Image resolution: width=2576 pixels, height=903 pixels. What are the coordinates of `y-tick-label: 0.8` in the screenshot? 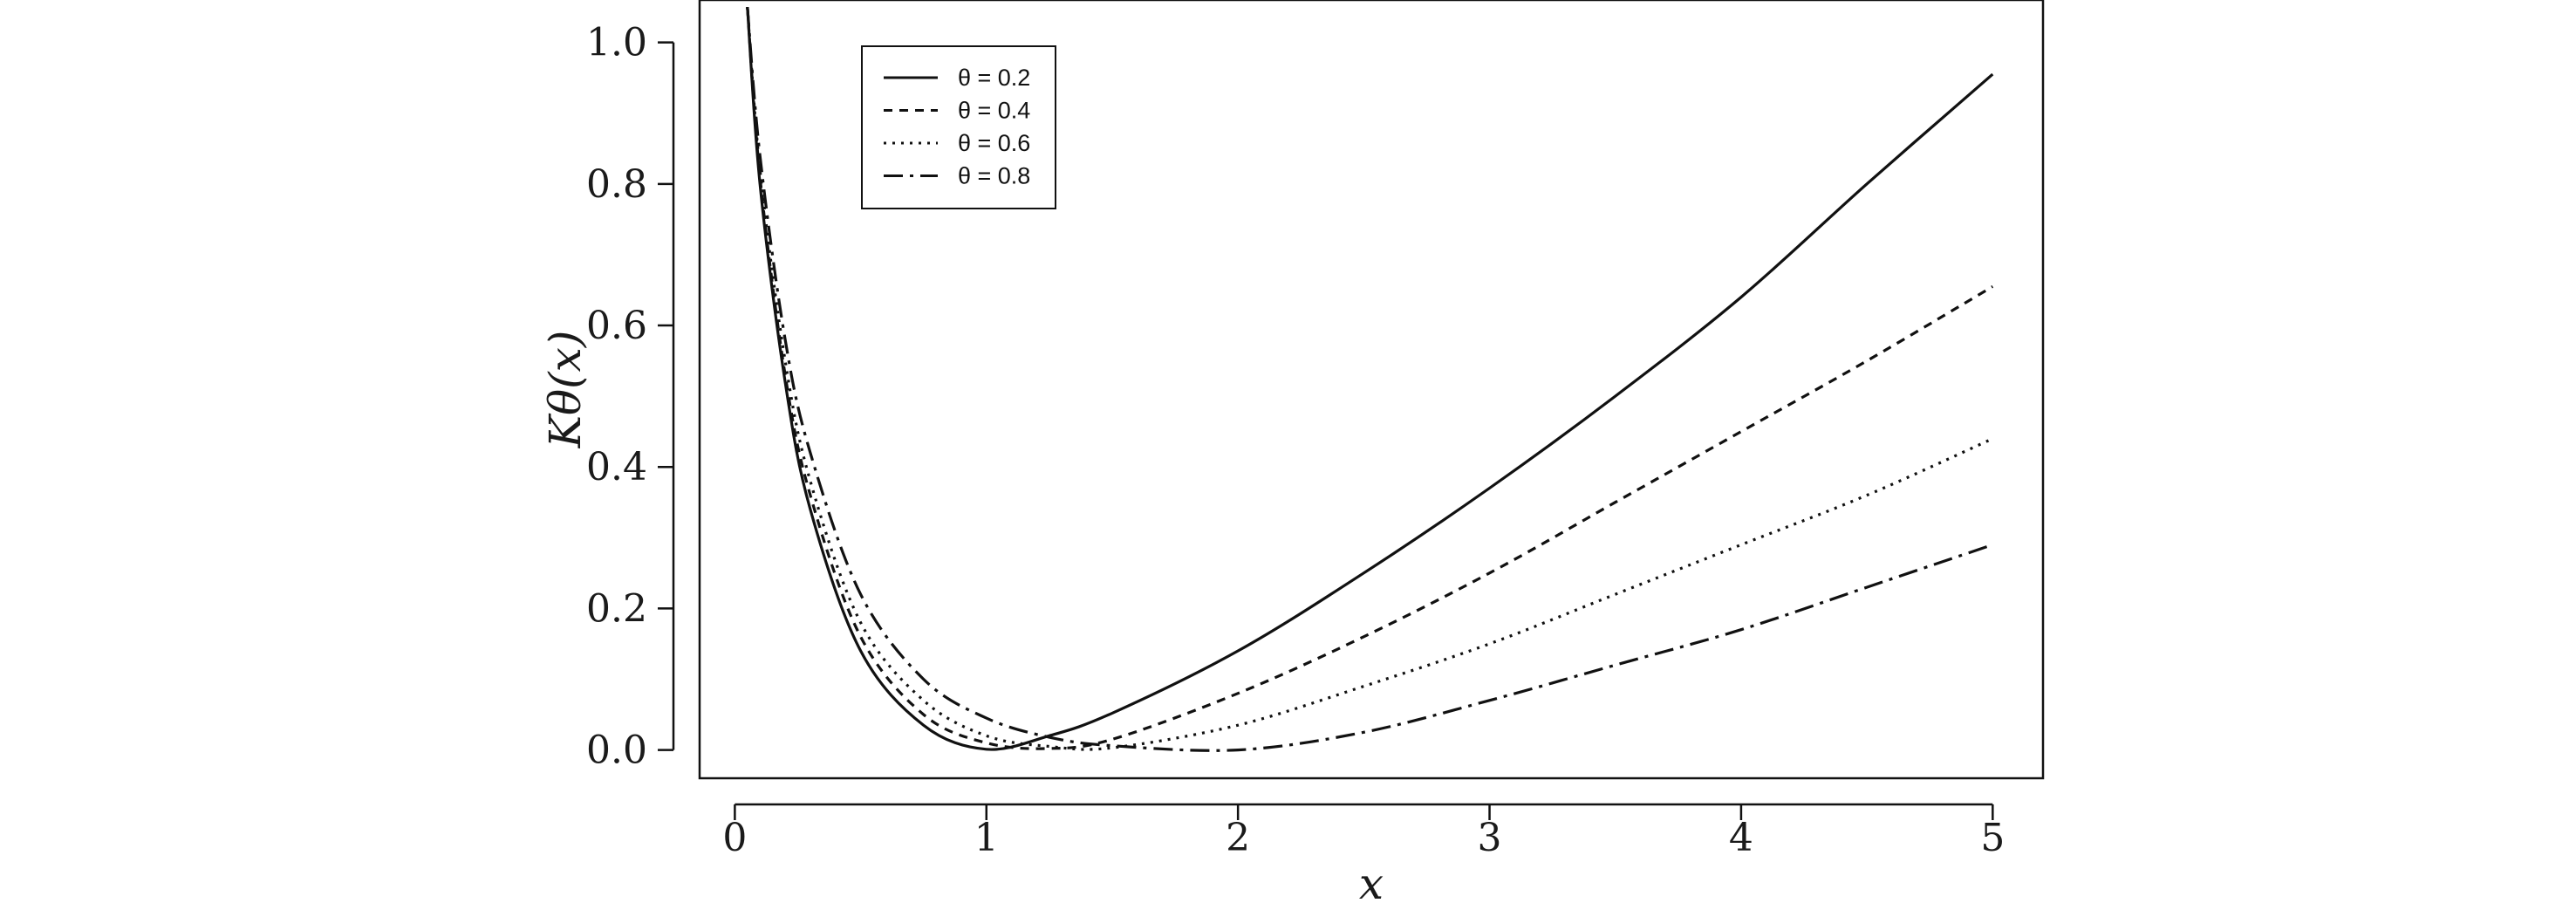 It's located at (616, 184).